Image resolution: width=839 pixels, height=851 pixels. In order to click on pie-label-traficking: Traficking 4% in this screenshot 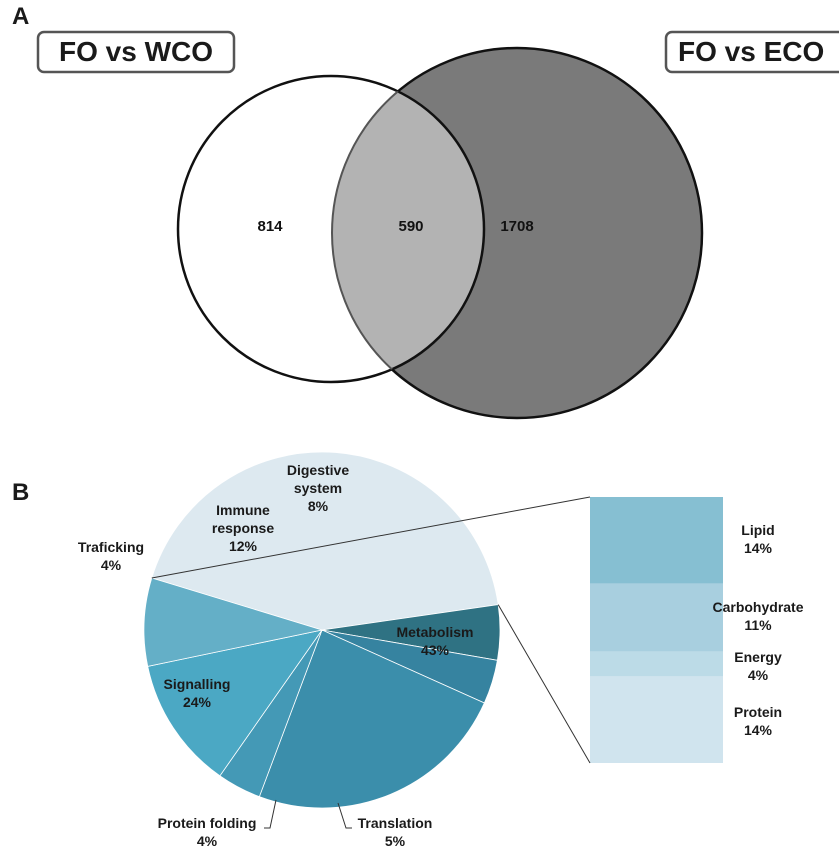, I will do `click(111, 556)`.